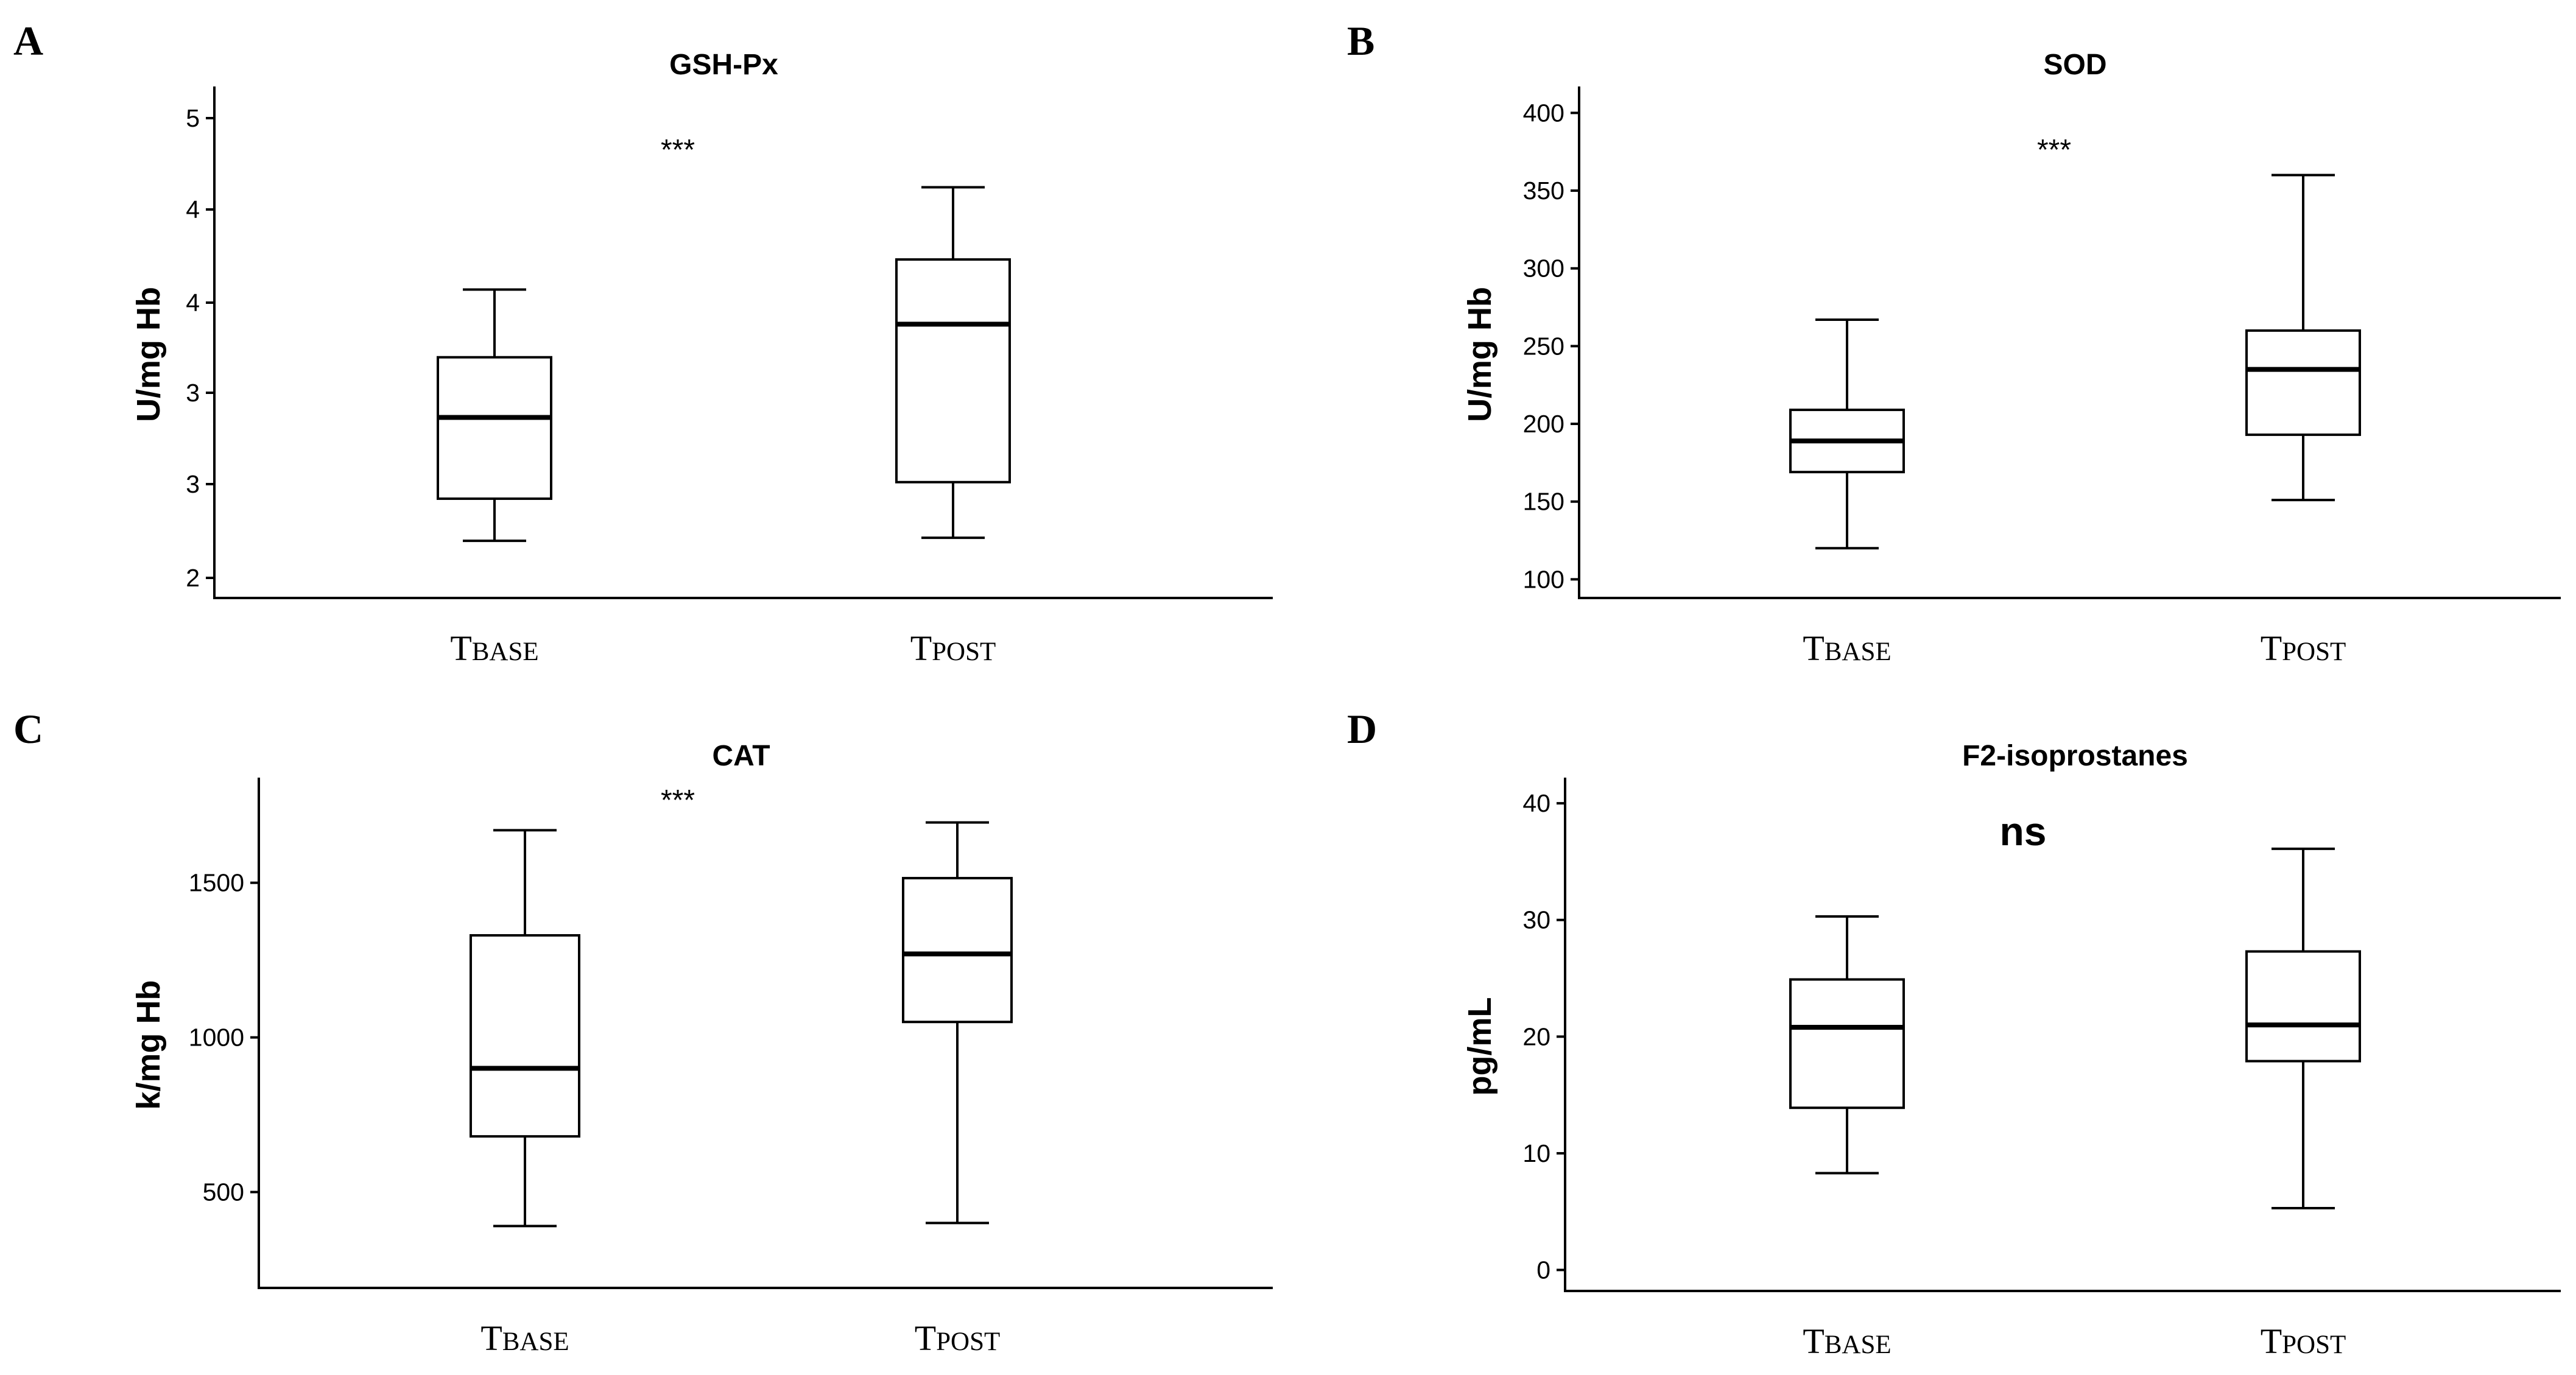  Describe the element at coordinates (216, 1038) in the screenshot. I see `y-tick-label: 1000` at that location.